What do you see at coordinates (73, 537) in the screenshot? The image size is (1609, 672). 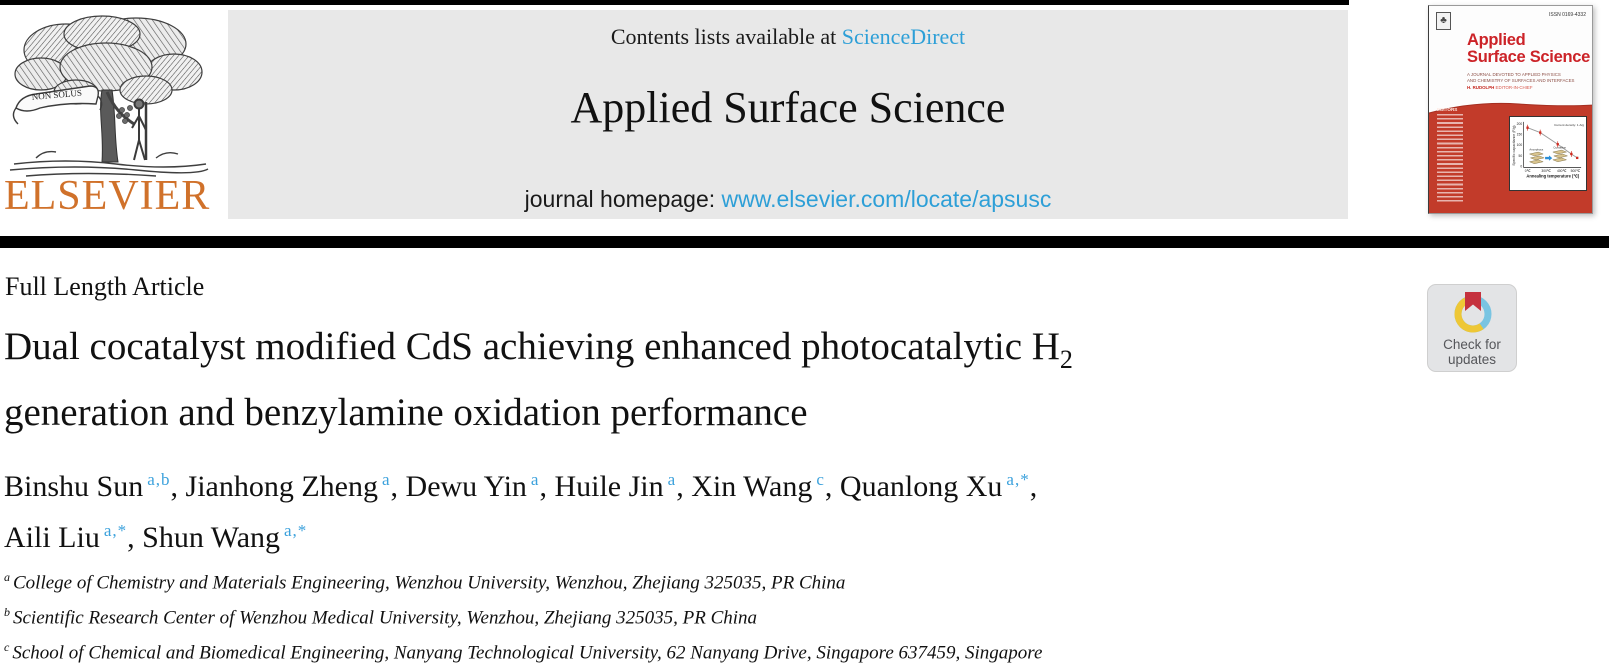 I see `author: Aili Liu a,*,` at bounding box center [73, 537].